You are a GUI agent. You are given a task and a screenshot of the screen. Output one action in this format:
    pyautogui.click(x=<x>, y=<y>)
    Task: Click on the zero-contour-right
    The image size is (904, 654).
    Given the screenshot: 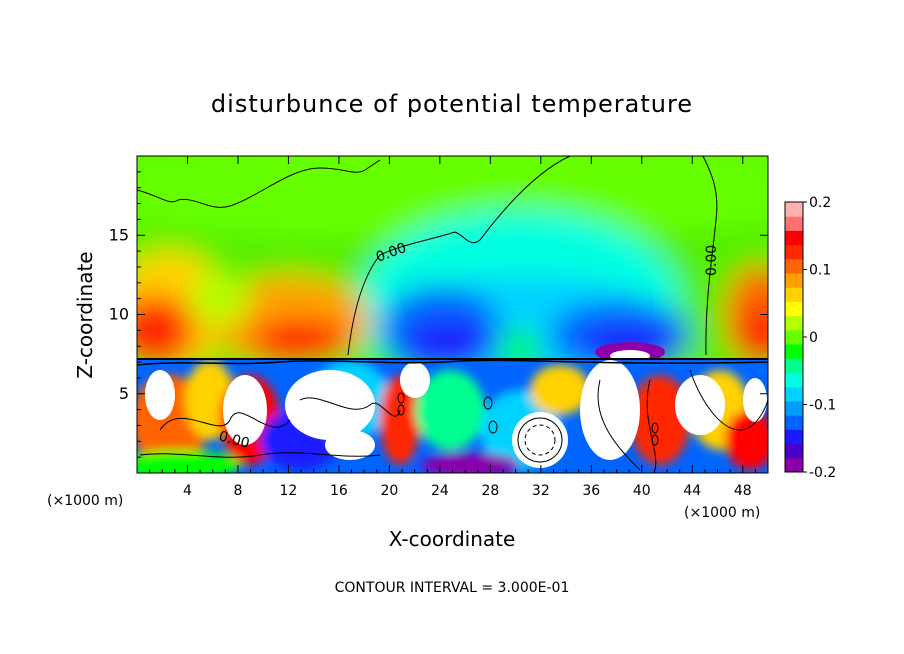 What is the action you would take?
    pyautogui.click(x=710, y=255)
    